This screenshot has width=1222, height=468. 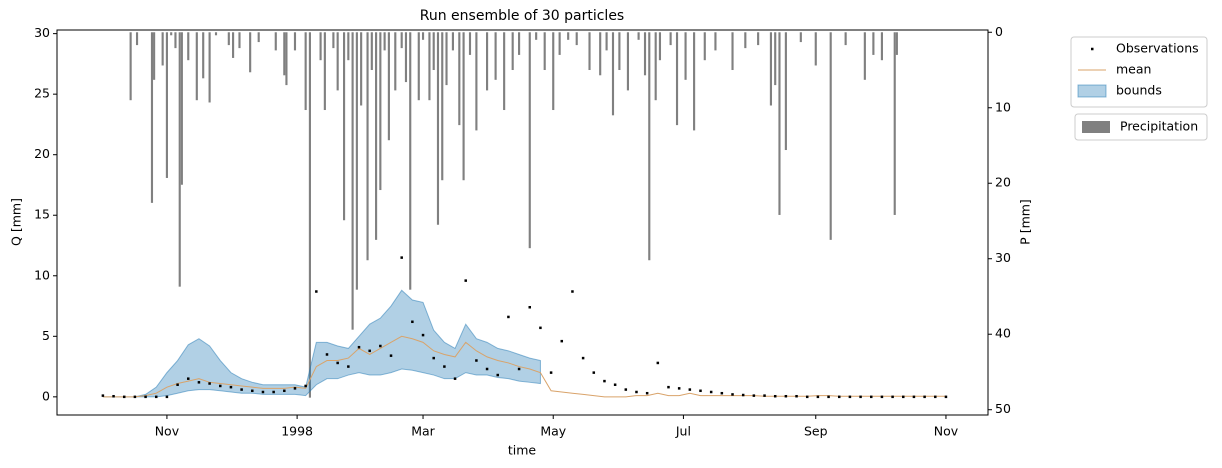 What do you see at coordinates (16, 222) in the screenshot?
I see `y-axis-label: Q [mm]` at bounding box center [16, 222].